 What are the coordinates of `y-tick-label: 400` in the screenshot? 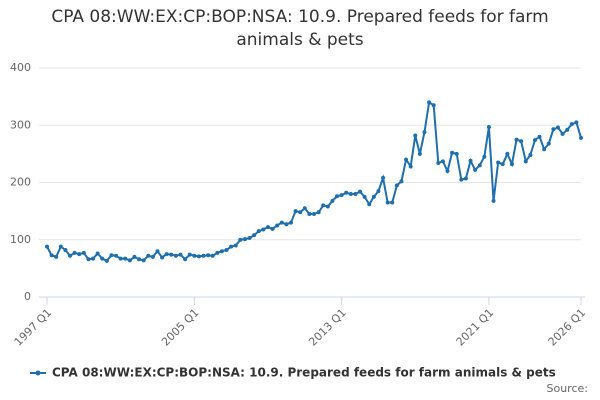 It's located at (20, 67).